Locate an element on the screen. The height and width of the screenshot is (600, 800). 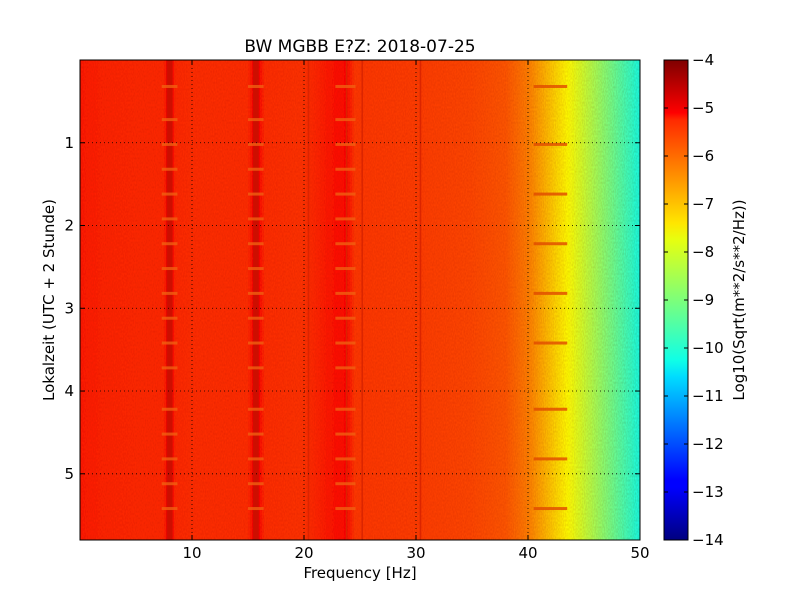
colorbar-tick-label: −6 is located at coordinates (703, 156).